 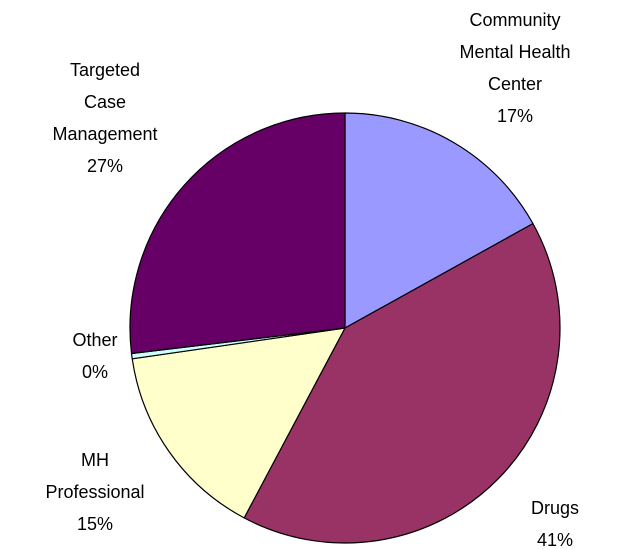 I want to click on value-label: 15%, so click(x=95, y=524).